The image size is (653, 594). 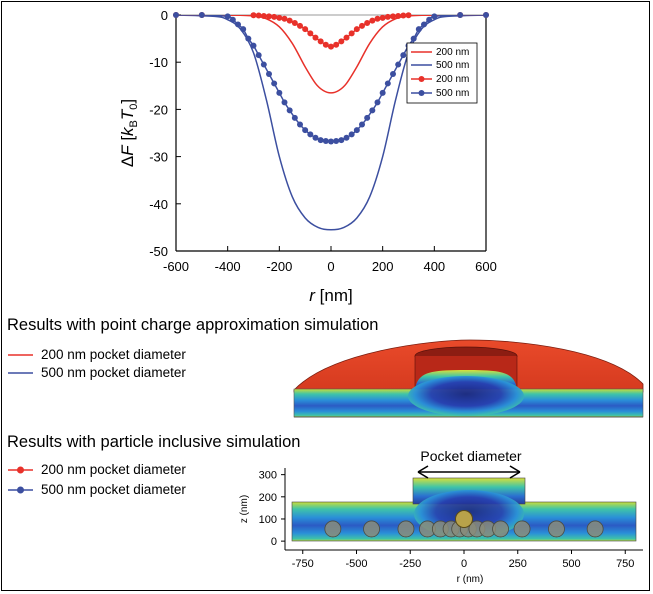 I want to click on y-tick-label: -30, so click(x=158, y=157).